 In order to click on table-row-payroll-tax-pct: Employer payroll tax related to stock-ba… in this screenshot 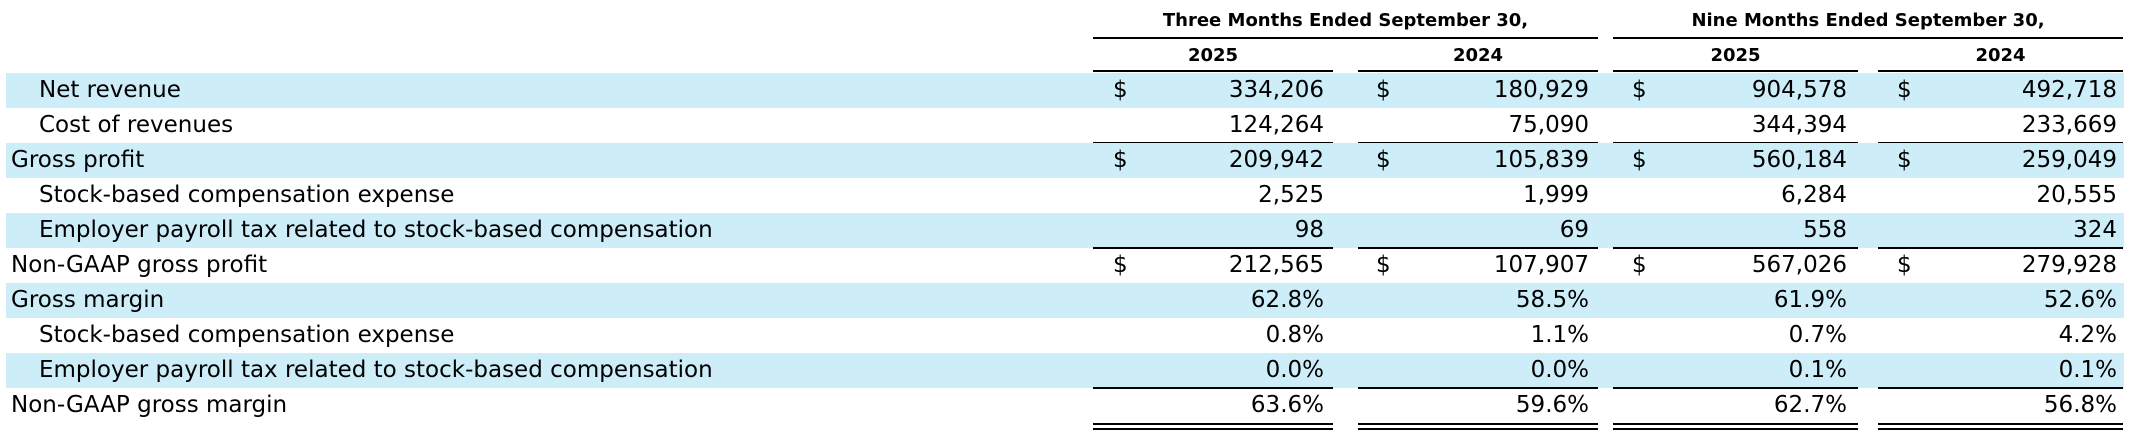, I will do `click(1065, 370)`.